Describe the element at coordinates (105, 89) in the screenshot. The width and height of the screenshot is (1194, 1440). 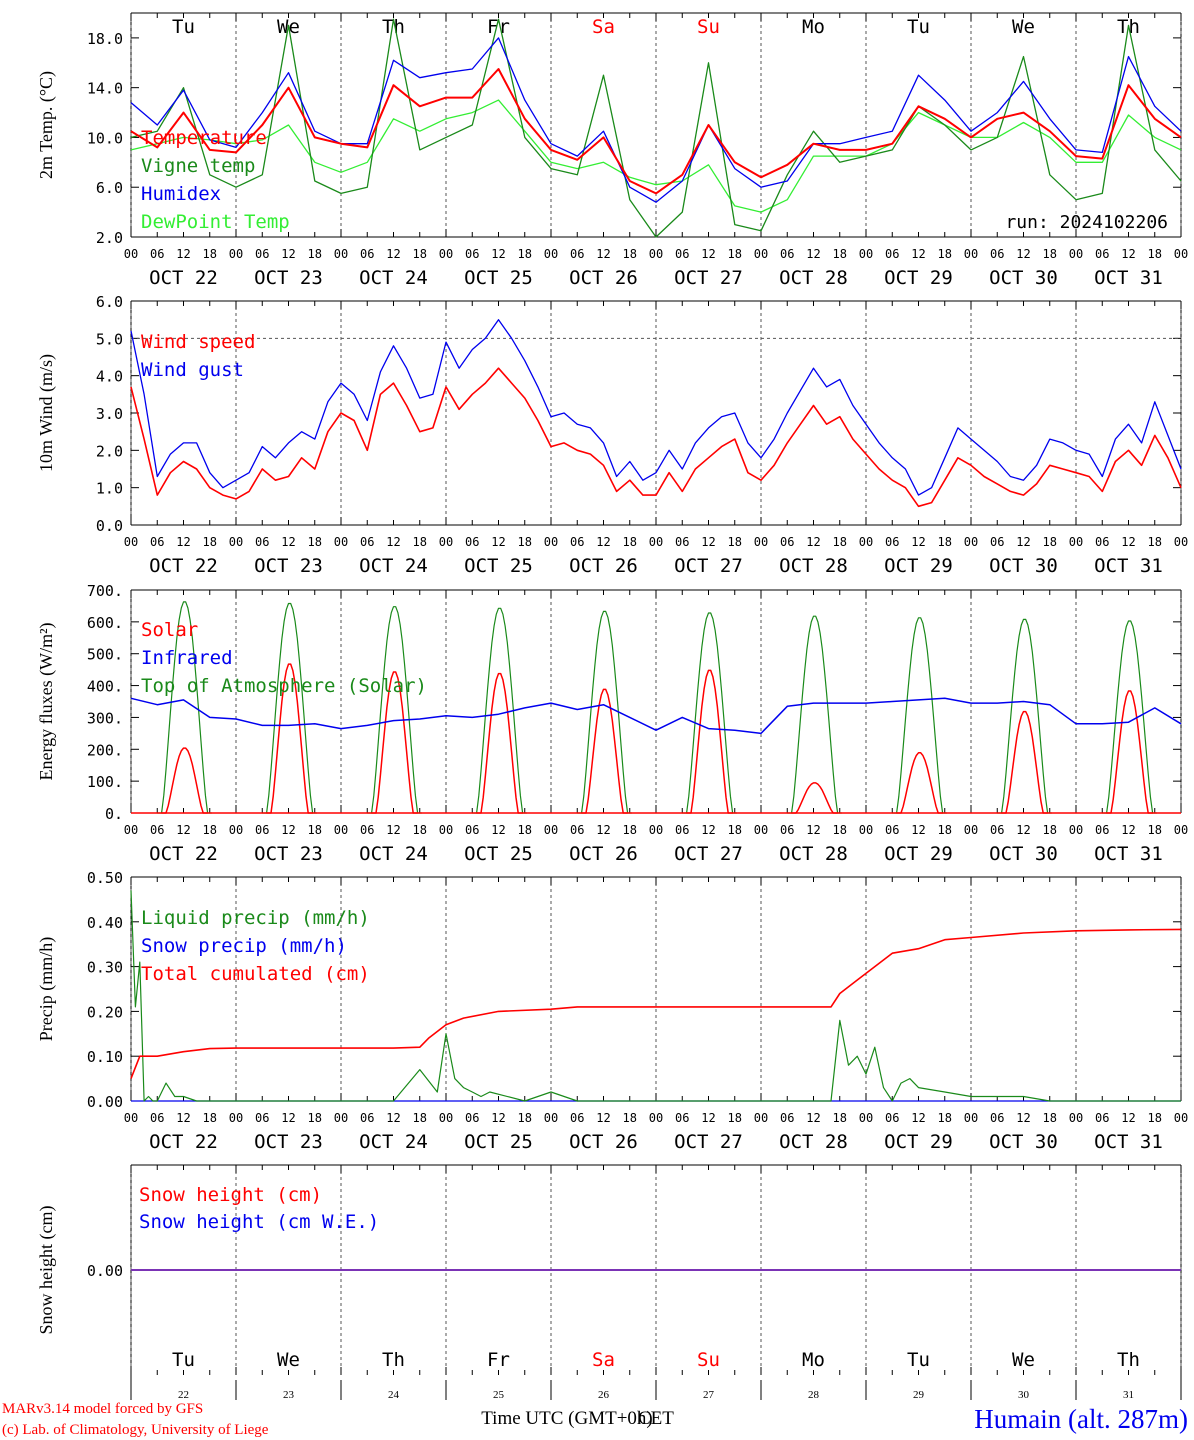
I see `y-tick-label: 14.0` at that location.